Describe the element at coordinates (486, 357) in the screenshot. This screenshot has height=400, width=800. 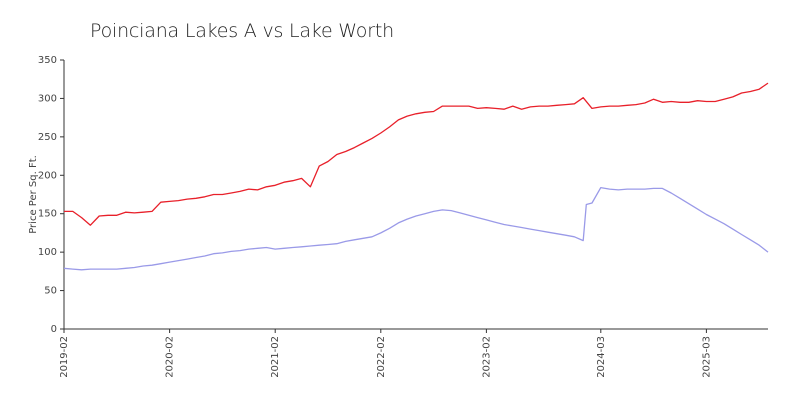
I see `x-tick-label: 2023-02` at that location.